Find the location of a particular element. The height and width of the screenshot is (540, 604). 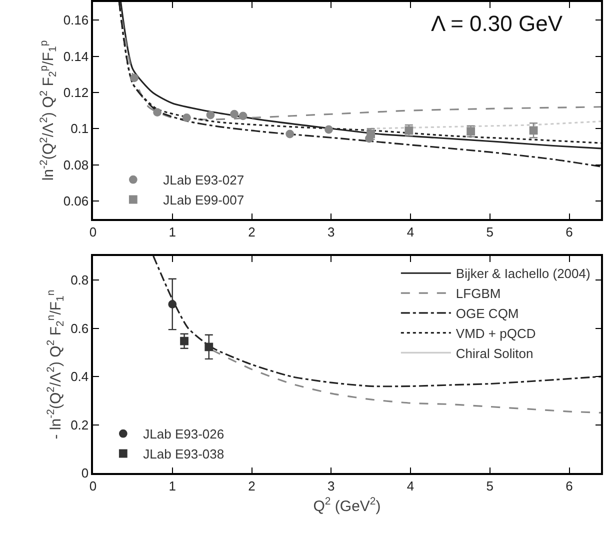

y-tick-label: 0.6 is located at coordinates (79, 328).